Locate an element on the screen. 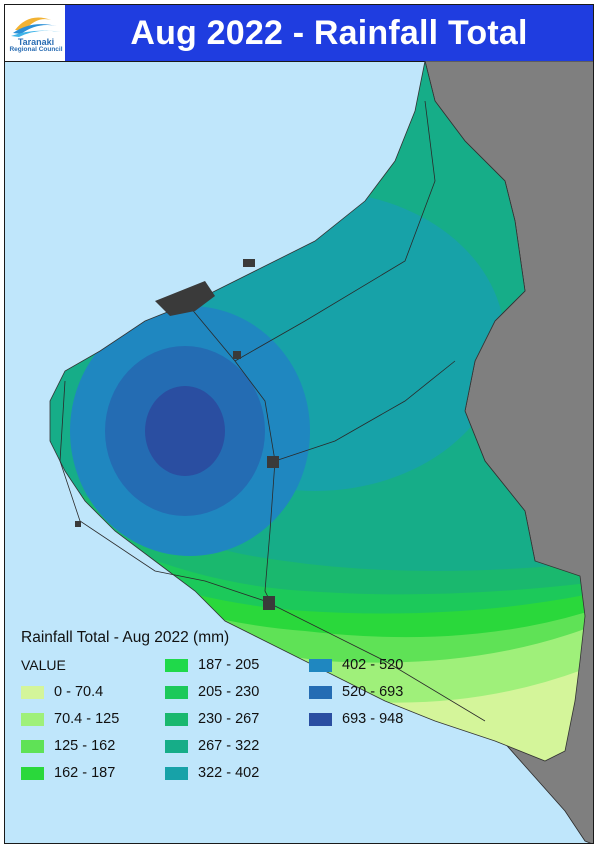 The image size is (600, 849). legend-label: 230 - 267 is located at coordinates (229, 719).